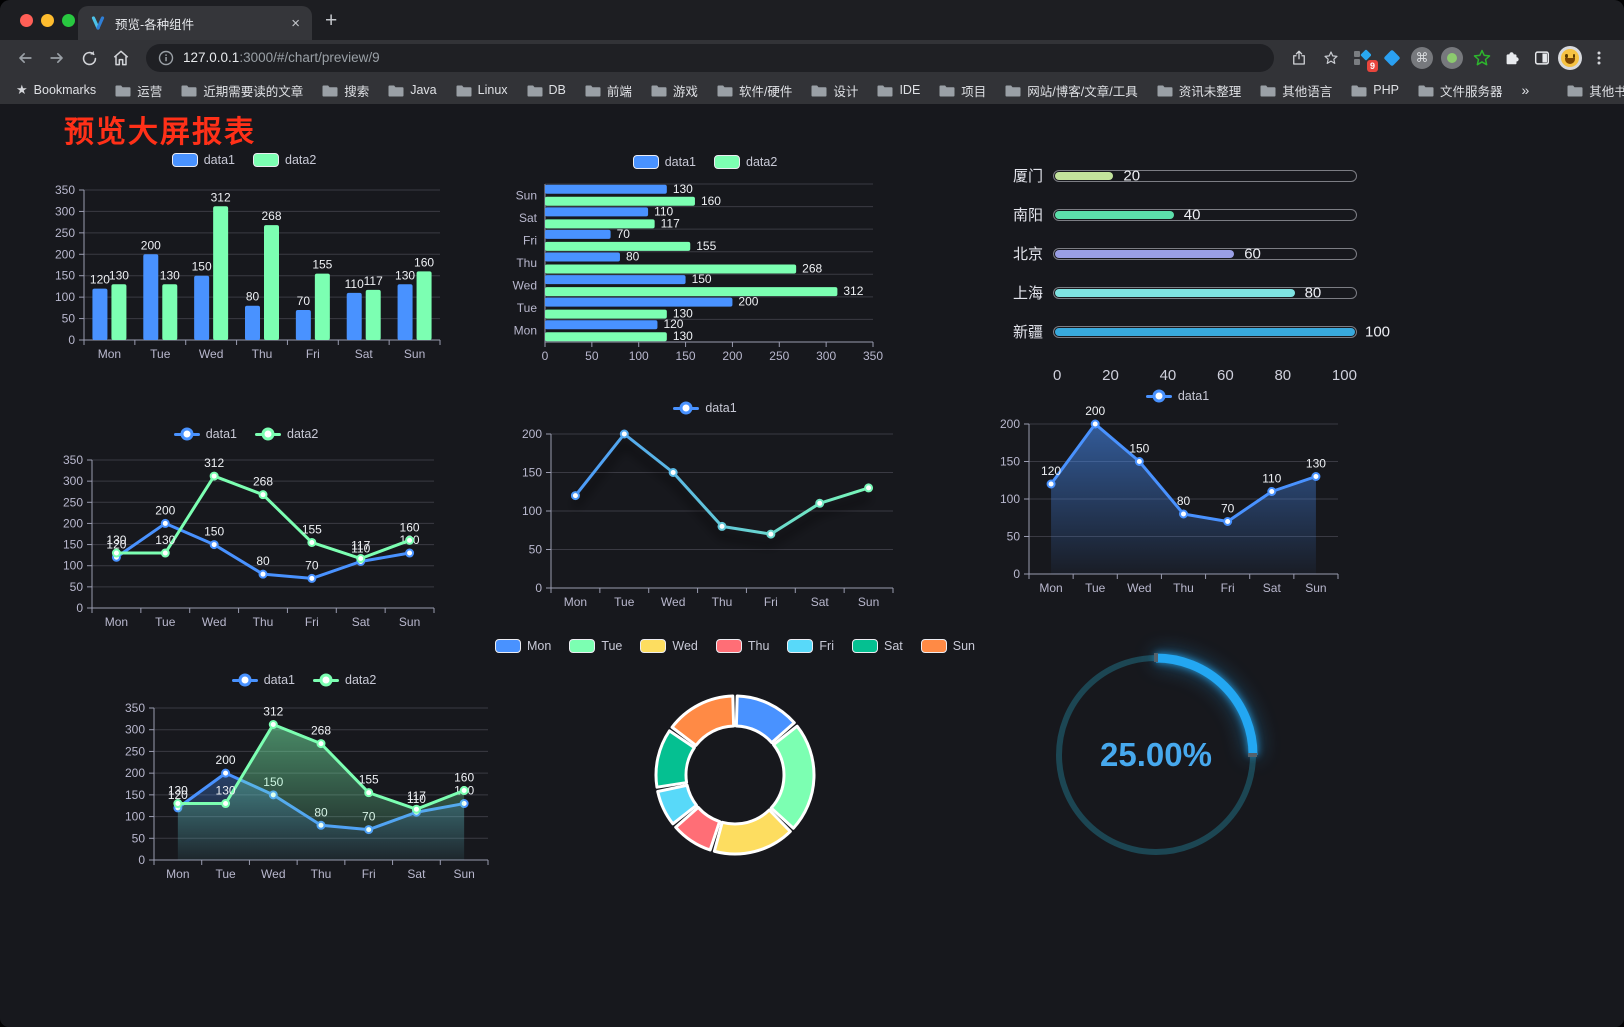  Describe the element at coordinates (1199, 90) in the screenshot. I see `bookmark-folder: 资讯未整理` at that location.